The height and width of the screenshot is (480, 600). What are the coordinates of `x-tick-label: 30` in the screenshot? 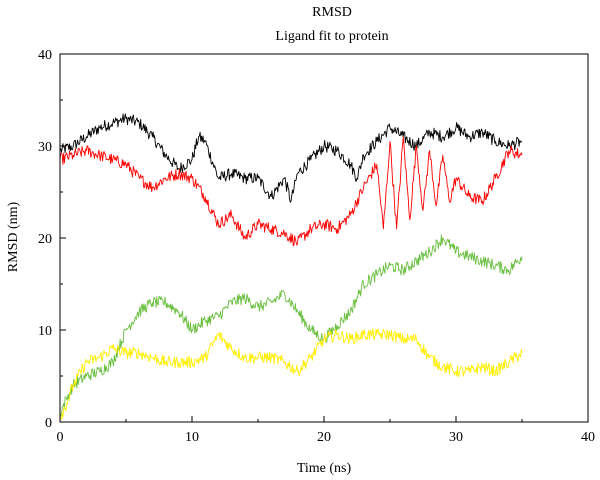 It's located at (456, 437).